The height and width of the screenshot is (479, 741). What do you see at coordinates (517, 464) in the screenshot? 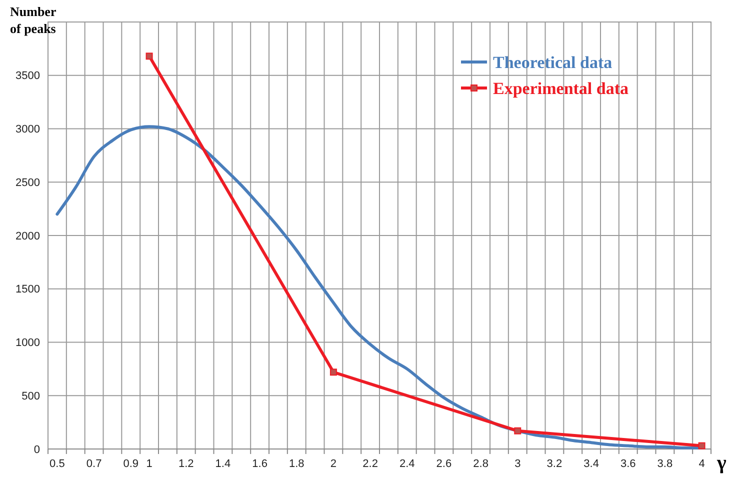
I see `x-tick-label: 3` at bounding box center [517, 464].